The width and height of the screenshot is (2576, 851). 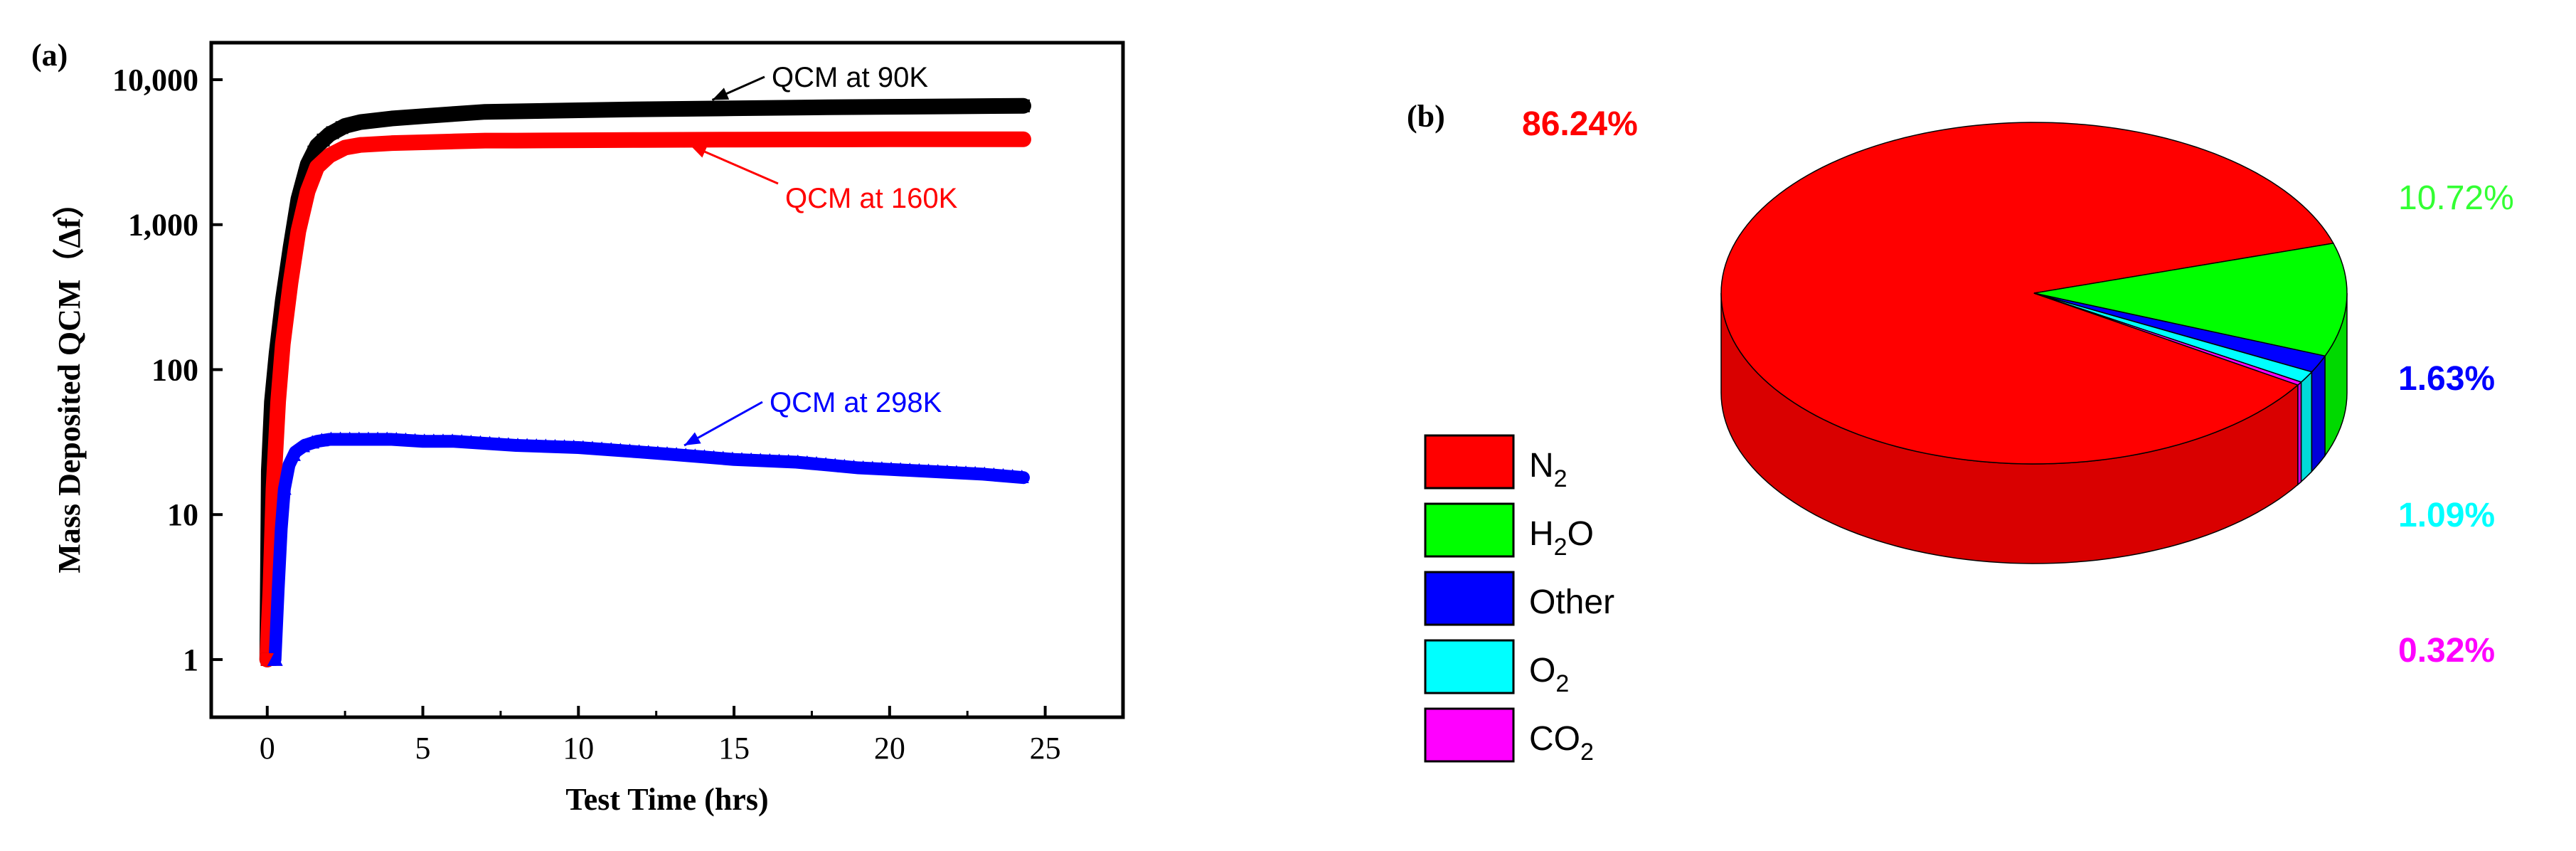 I want to click on slice-CO2, so click(x=2168, y=339).